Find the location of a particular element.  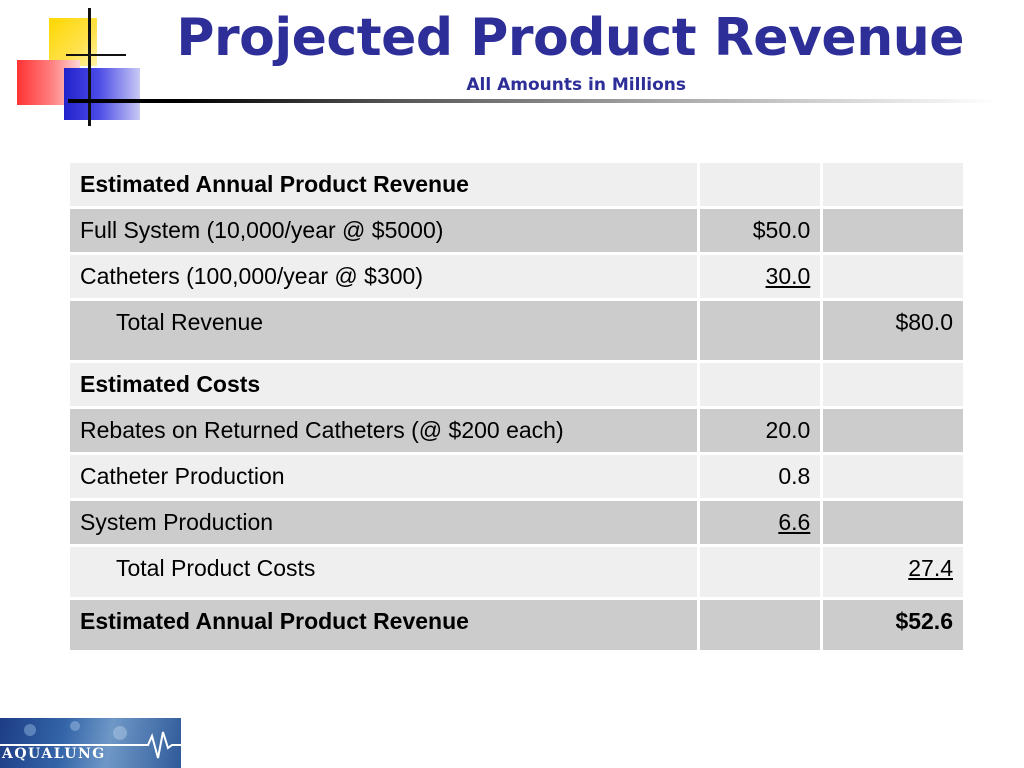

amount-cell: 20.0 is located at coordinates (760, 430).